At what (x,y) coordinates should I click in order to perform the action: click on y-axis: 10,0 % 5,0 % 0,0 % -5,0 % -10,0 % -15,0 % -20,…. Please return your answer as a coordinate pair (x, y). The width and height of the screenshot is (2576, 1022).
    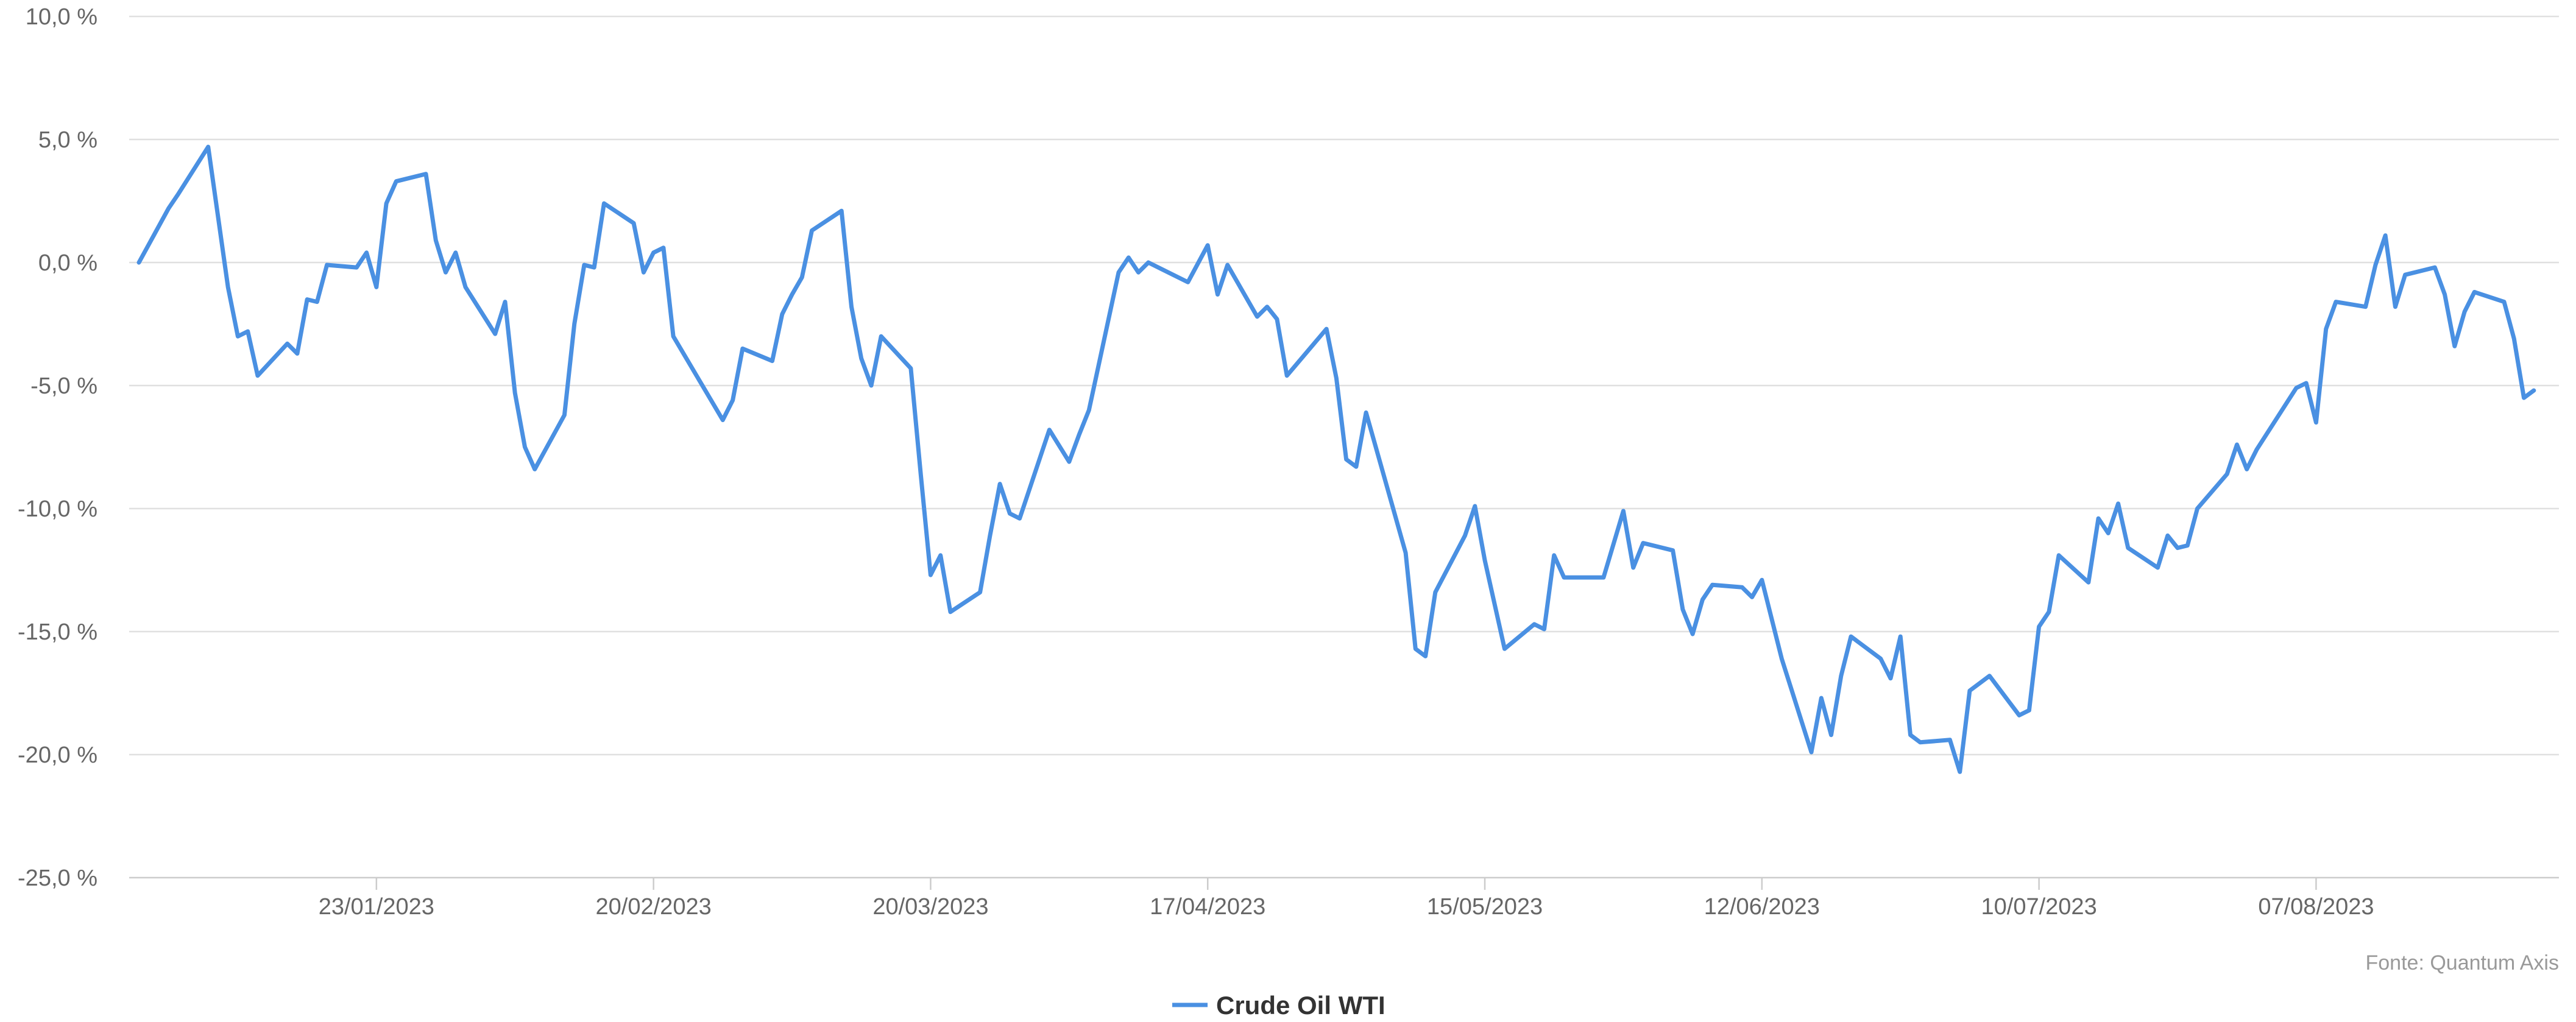
    Looking at the image, I should click on (57, 447).